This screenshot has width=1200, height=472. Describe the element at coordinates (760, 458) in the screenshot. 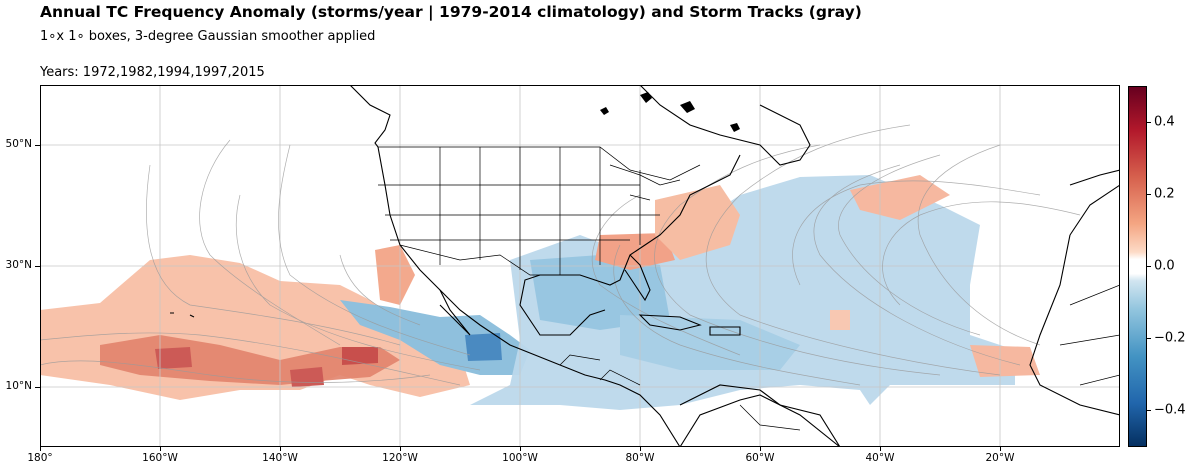

I see `lon-label-60w: 60°W` at that location.